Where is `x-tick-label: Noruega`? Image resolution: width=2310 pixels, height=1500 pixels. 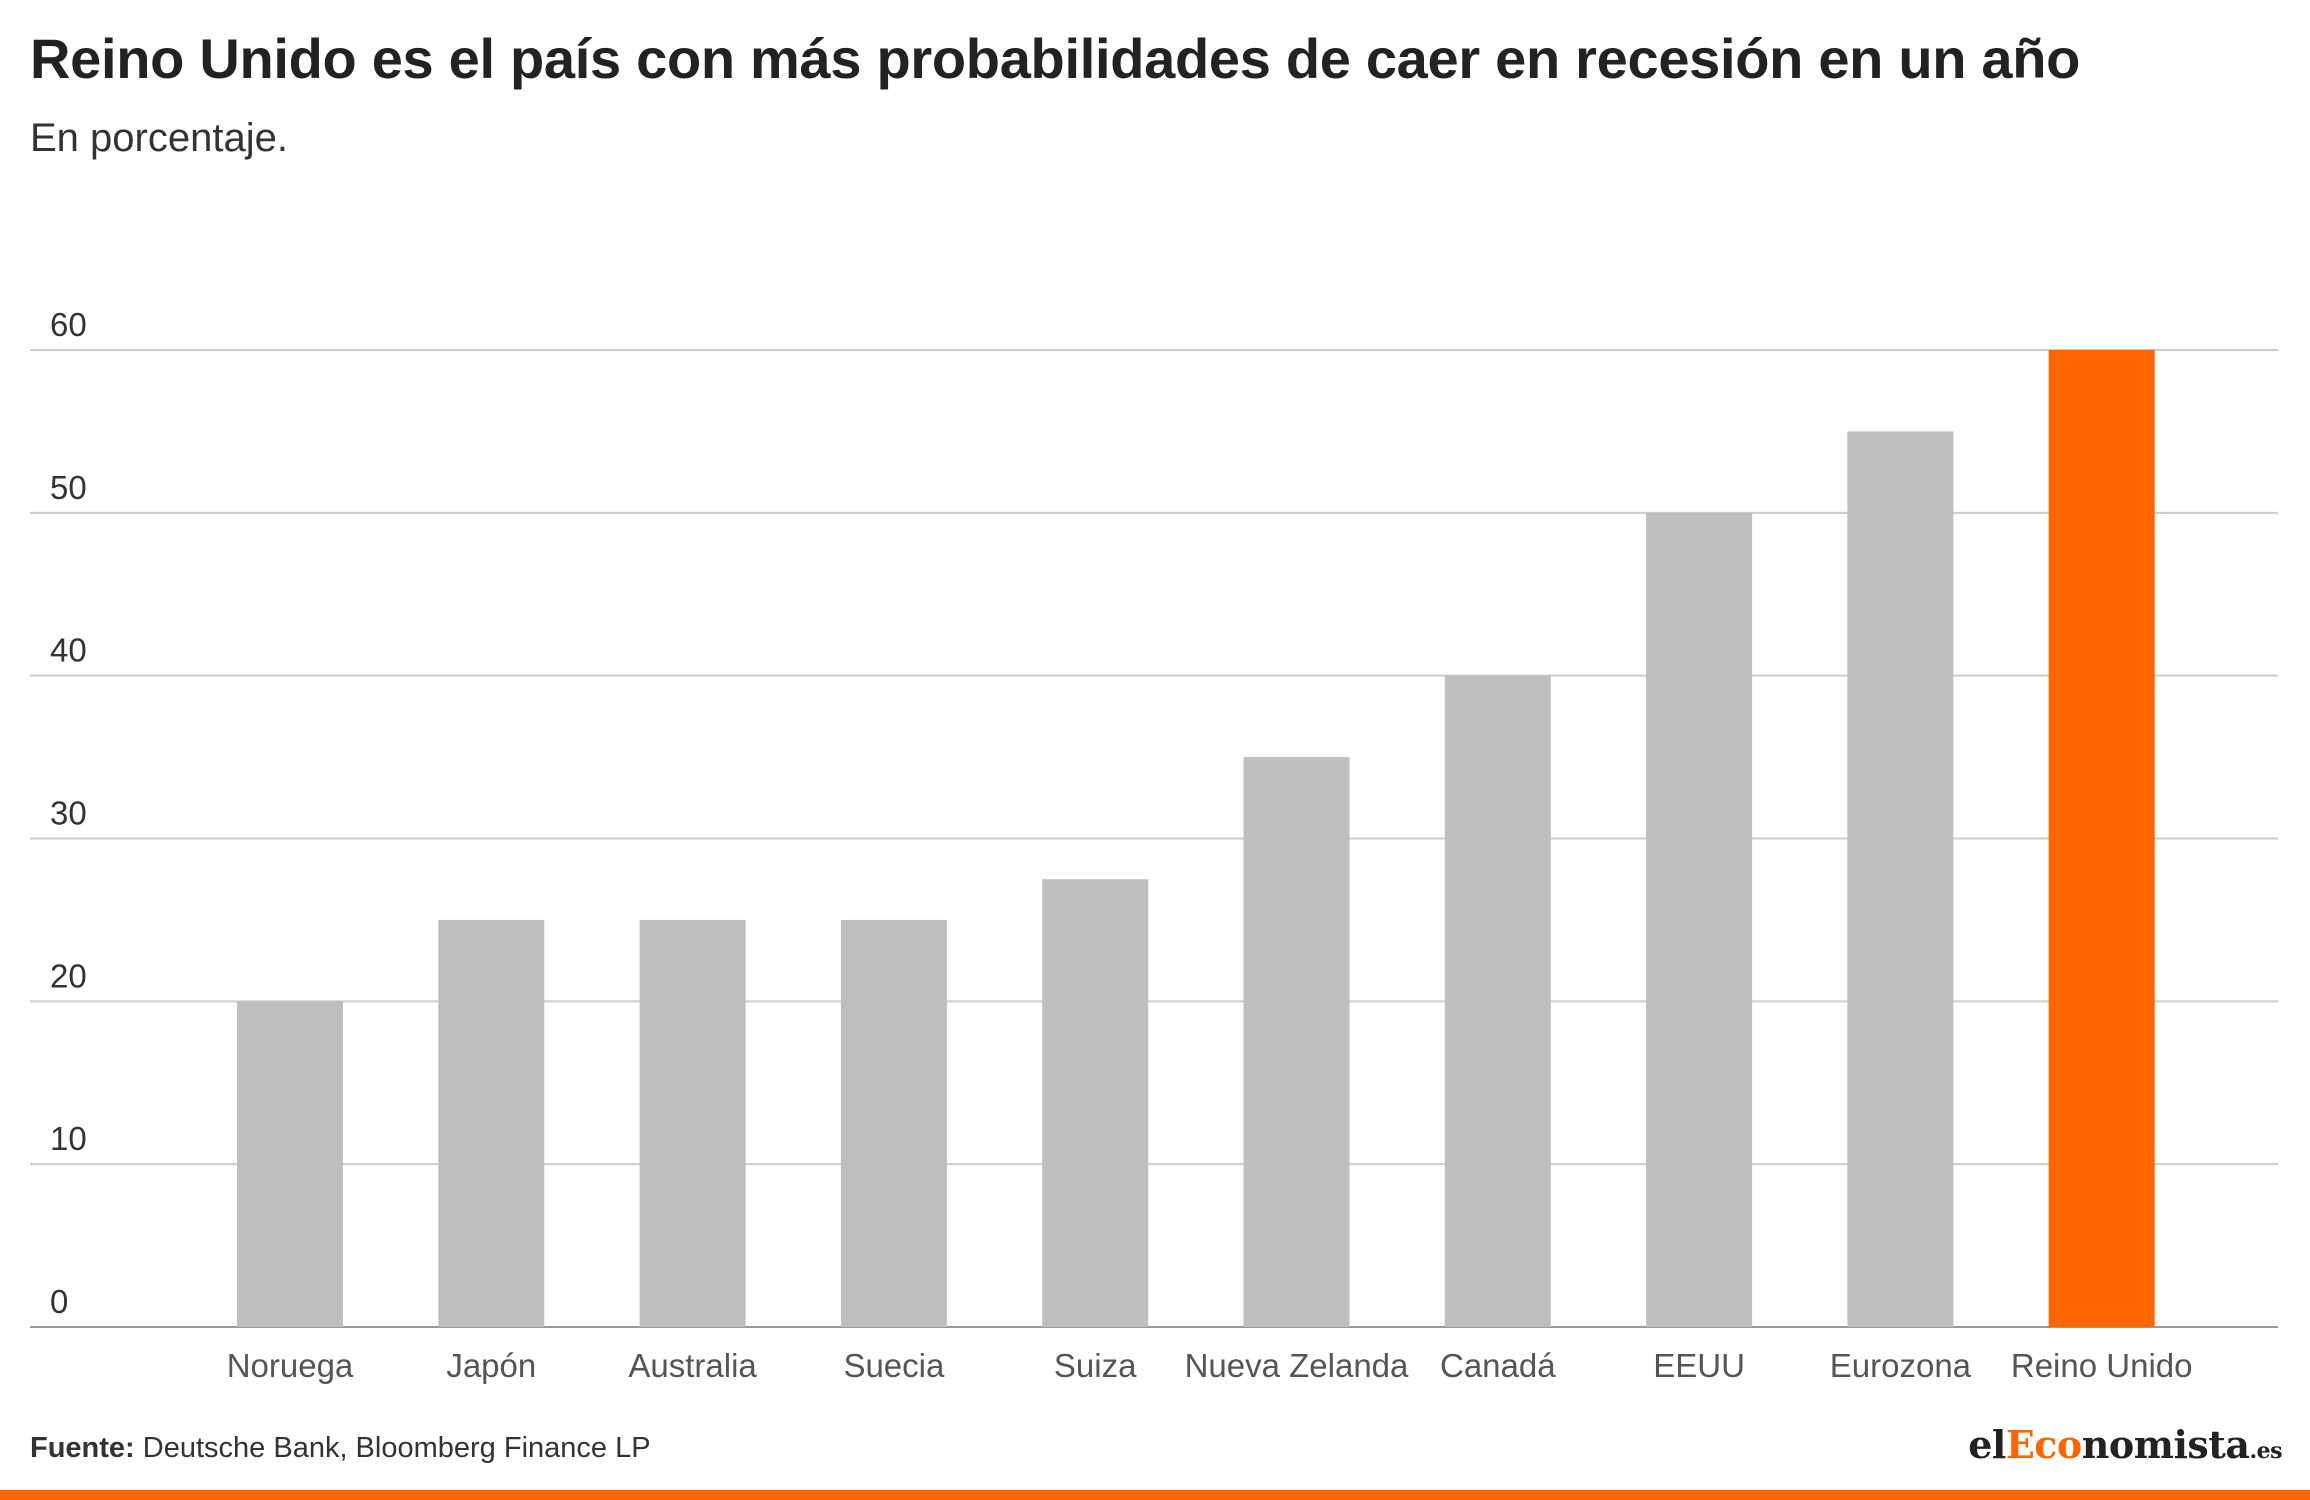
x-tick-label: Noruega is located at coordinates (290, 1365).